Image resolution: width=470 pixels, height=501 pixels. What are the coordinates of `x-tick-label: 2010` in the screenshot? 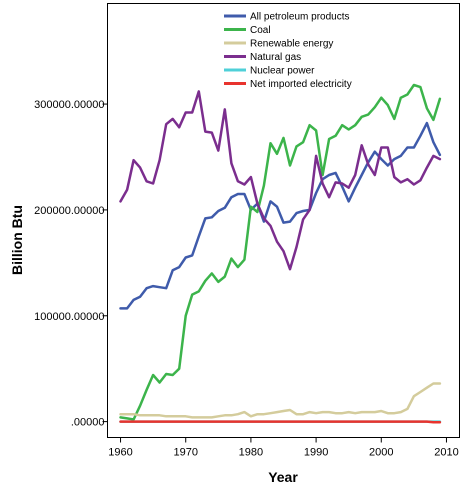 It's located at (446, 453).